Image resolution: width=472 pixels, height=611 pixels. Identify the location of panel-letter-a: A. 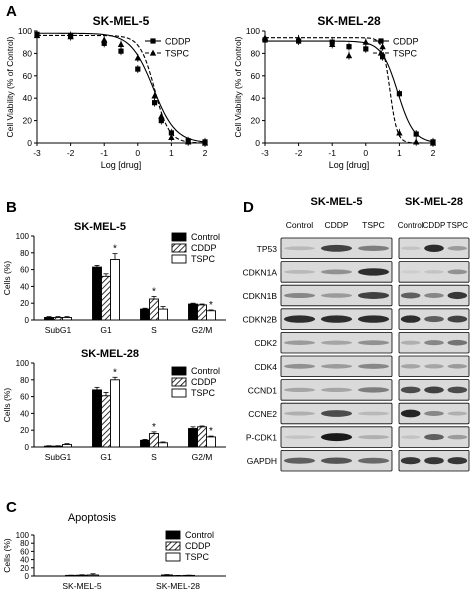
(11, 11).